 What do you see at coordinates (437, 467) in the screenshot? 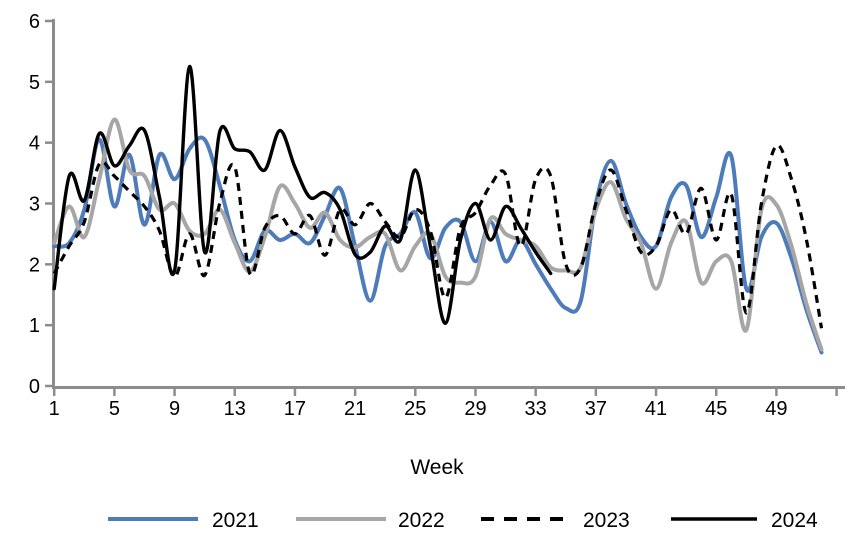
I see `x-axis-title: Week` at bounding box center [437, 467].